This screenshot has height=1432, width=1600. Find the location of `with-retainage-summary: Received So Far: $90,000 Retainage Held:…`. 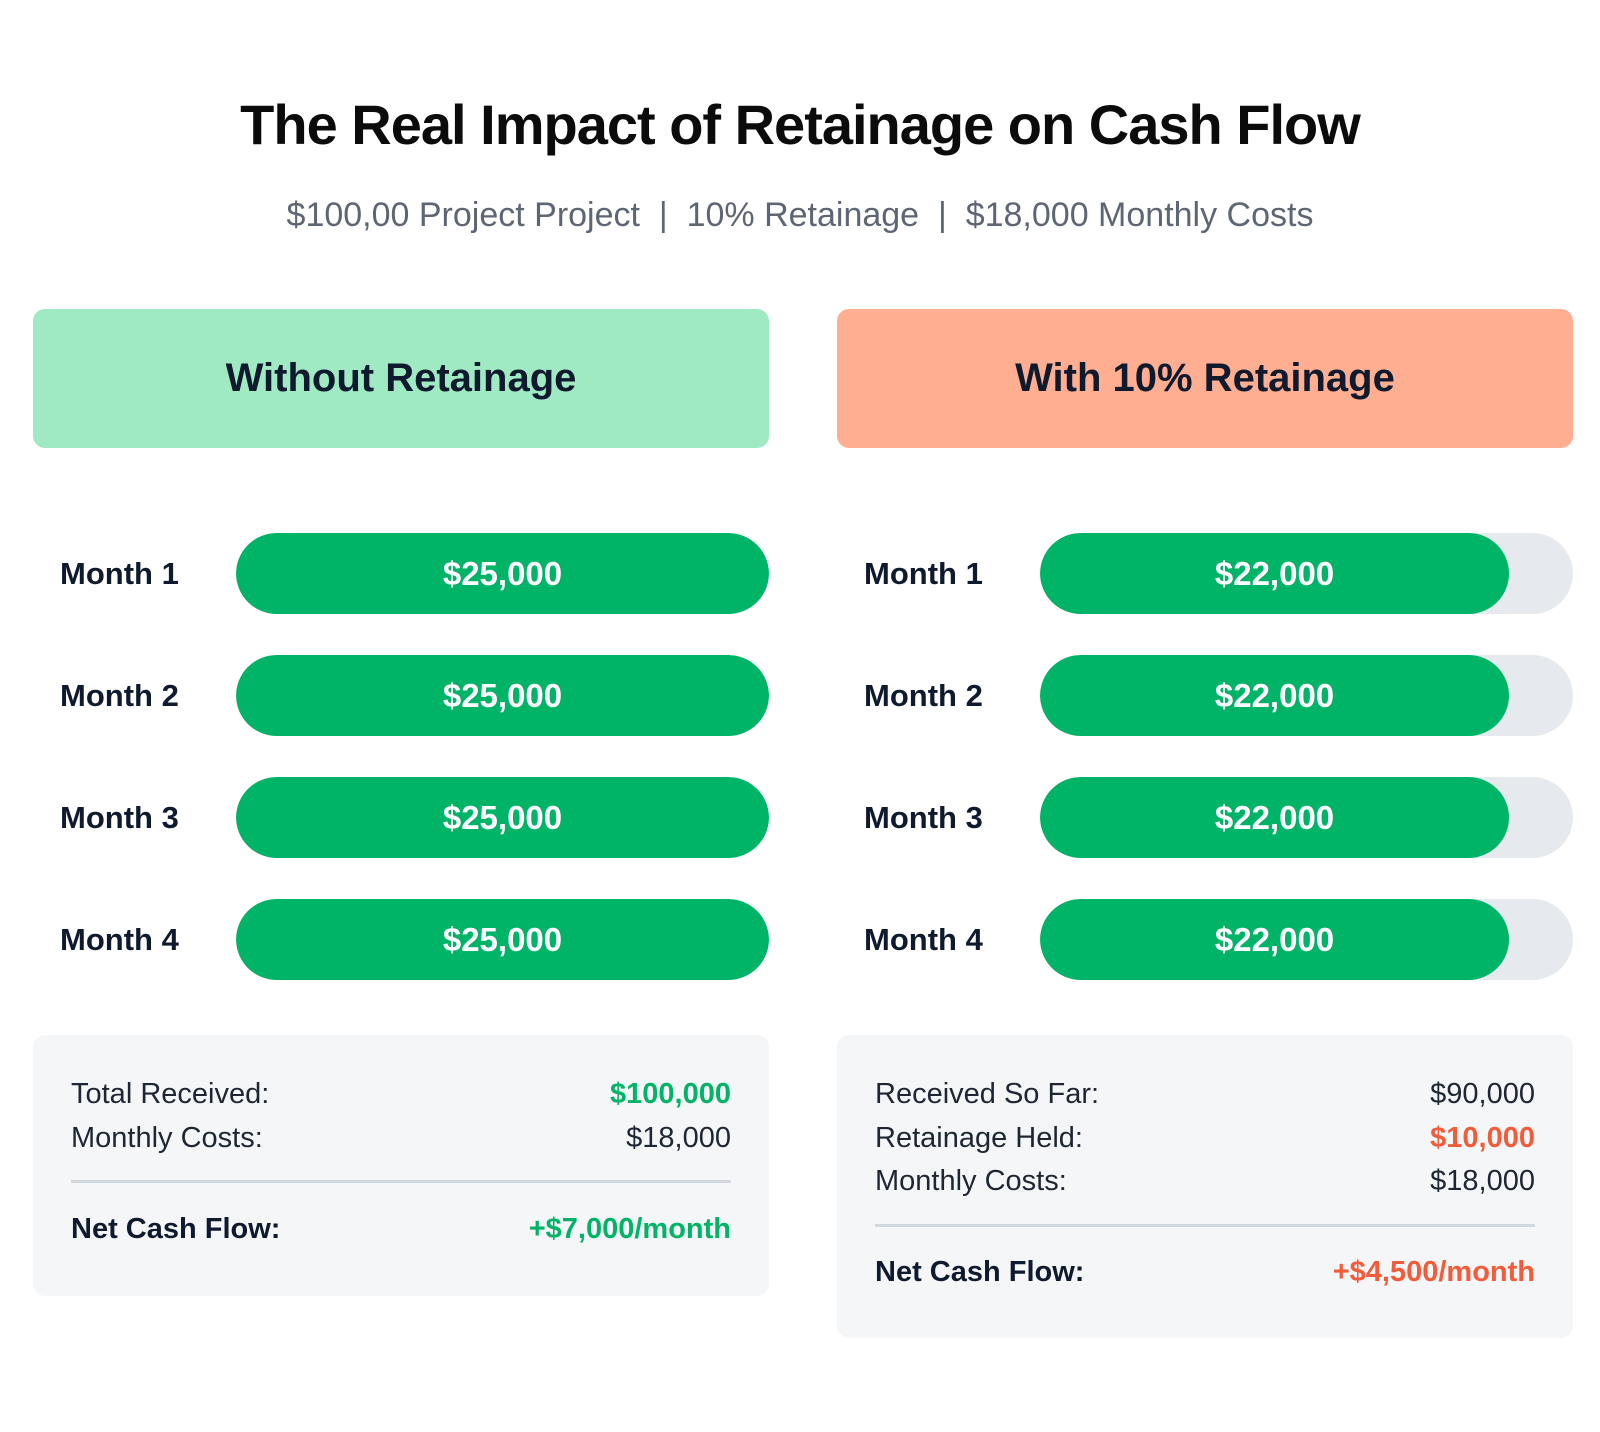

with-retainage-summary: Received So Far: $90,000 Retainage Held:… is located at coordinates (1205, 1186).